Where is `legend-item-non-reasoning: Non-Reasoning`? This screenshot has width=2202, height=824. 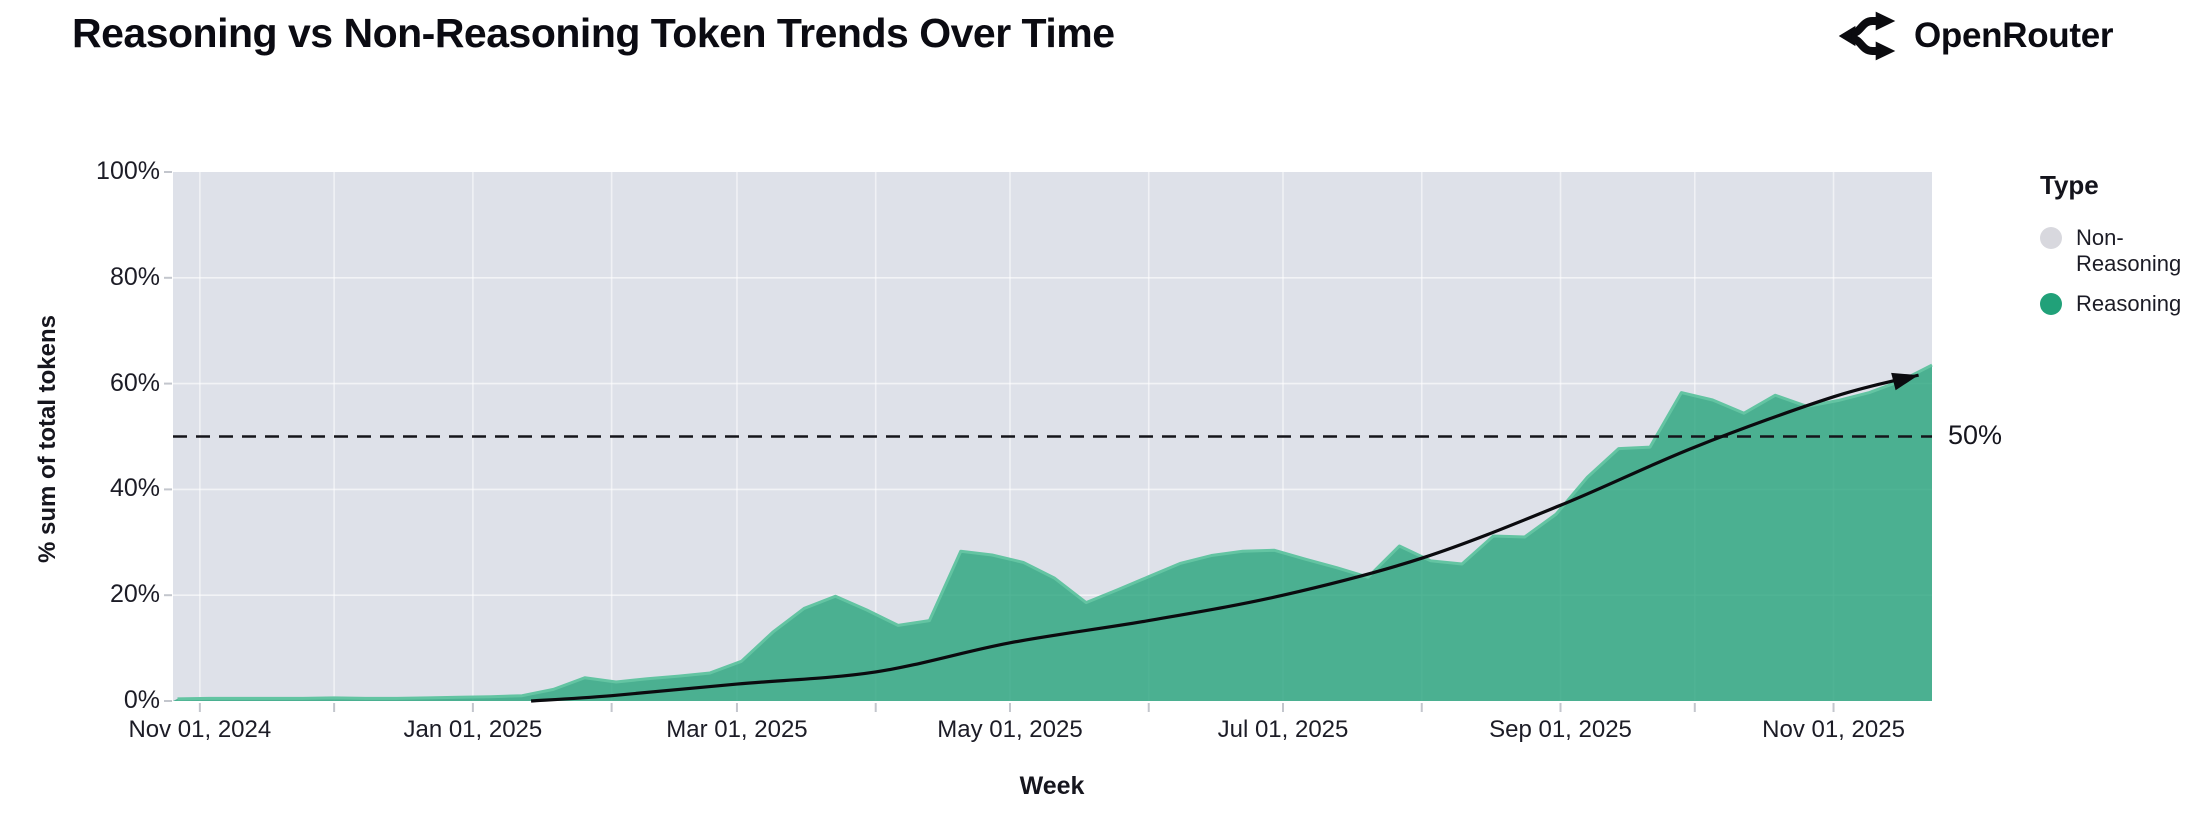
legend-item-non-reasoning: Non-Reasoning is located at coordinates (2120, 251).